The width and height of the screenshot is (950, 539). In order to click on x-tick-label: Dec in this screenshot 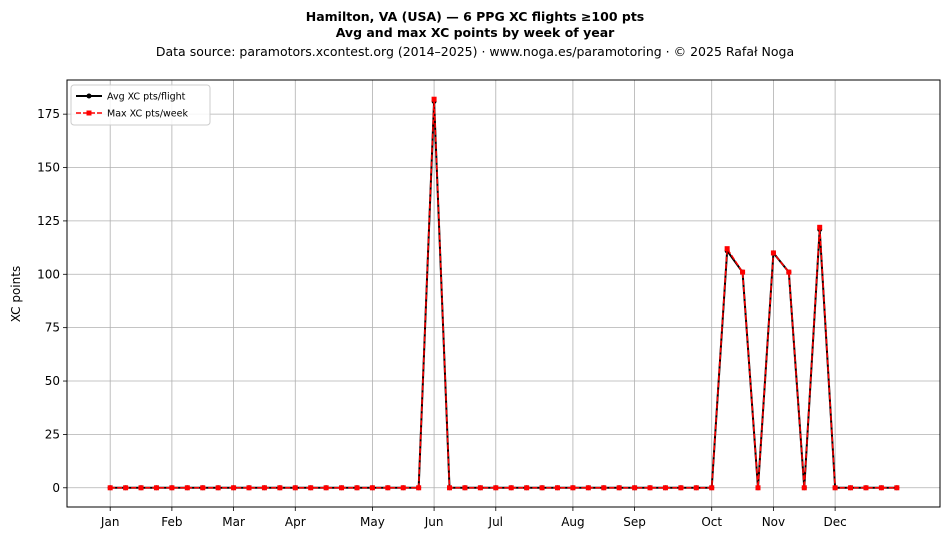, I will do `click(834, 522)`.